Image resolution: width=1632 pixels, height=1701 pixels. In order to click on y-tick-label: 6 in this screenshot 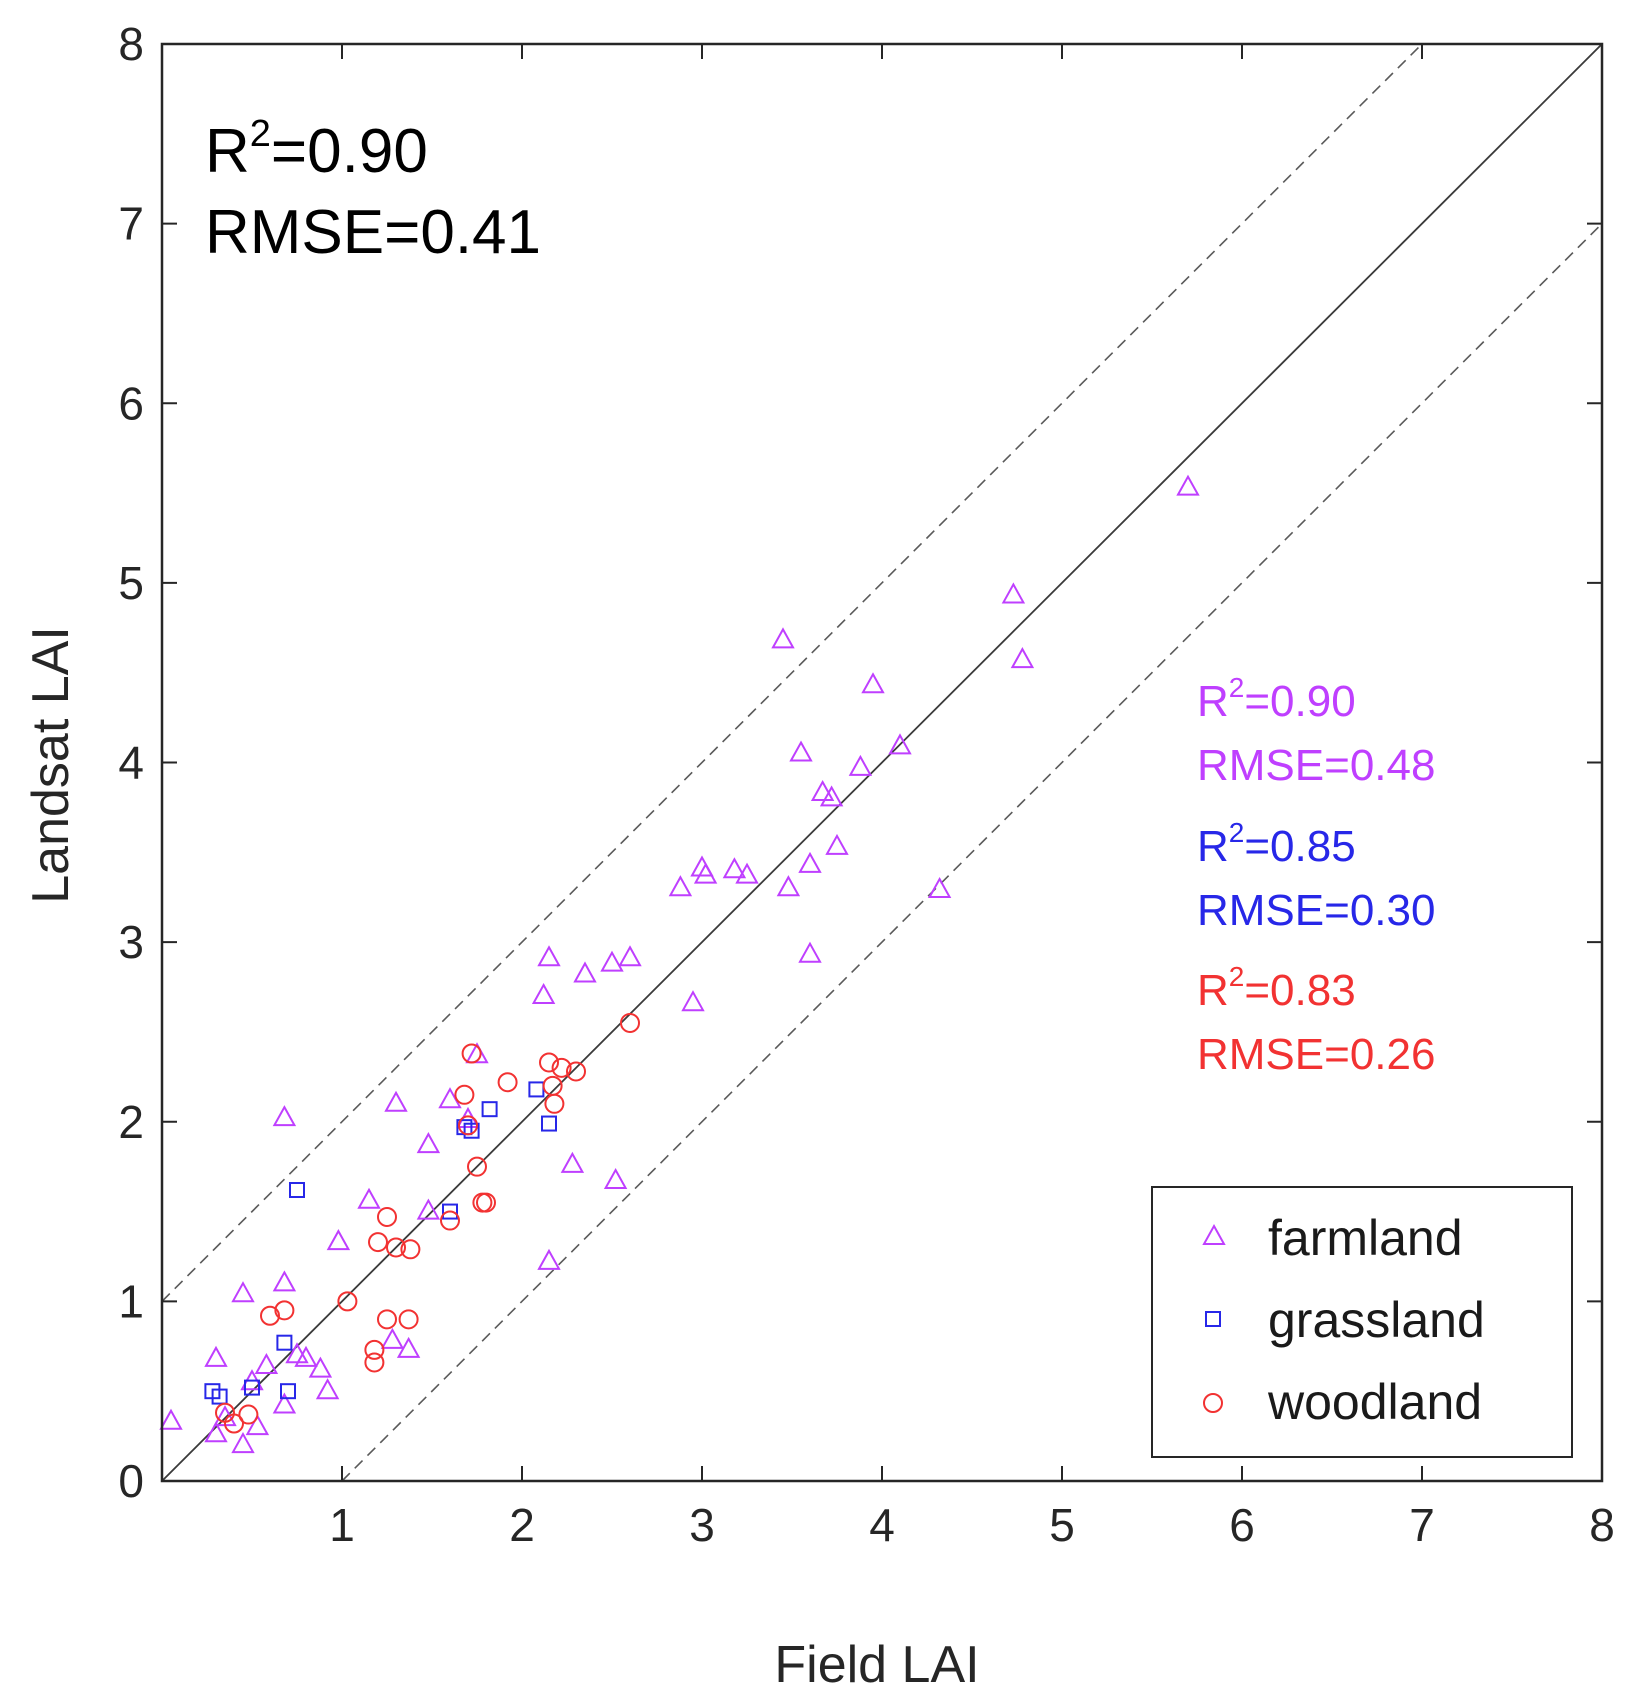, I will do `click(131, 403)`.